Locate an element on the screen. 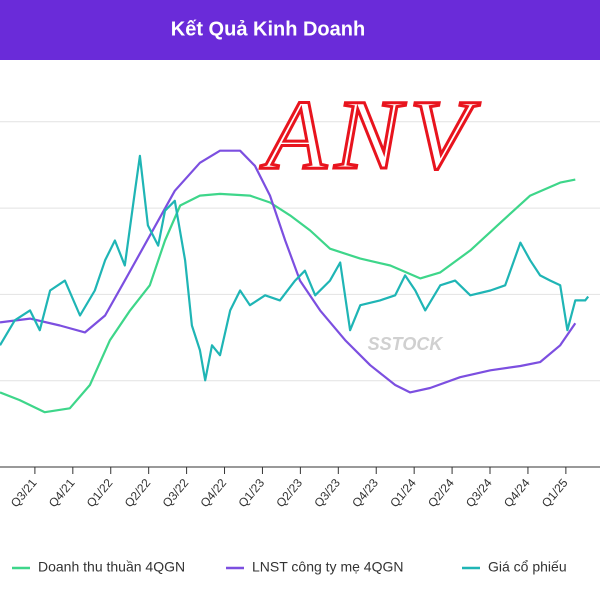 This screenshot has height=600, width=600. x-tick-label: Q1/24 is located at coordinates (403, 493).